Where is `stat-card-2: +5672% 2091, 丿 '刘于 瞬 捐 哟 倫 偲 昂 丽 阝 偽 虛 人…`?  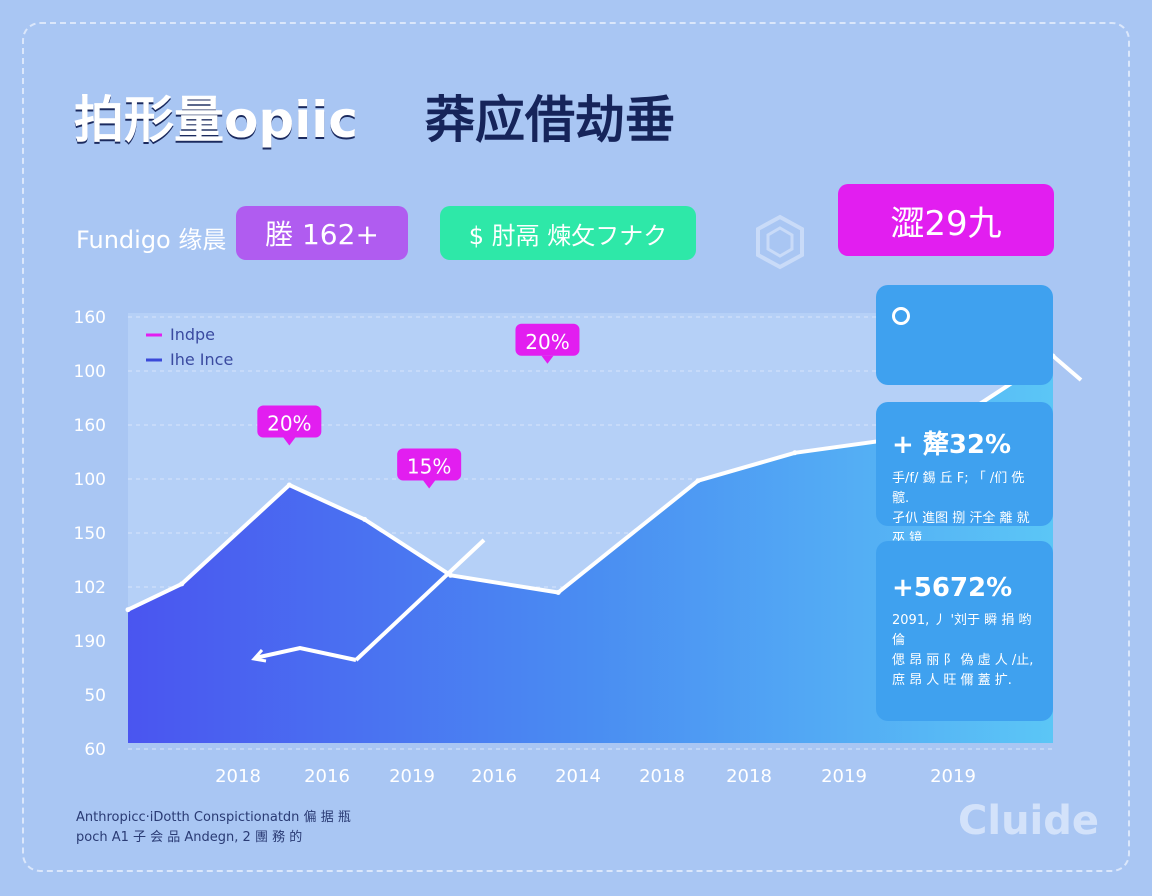 stat-card-2: +5672% 2091, 丿 '刘于 瞬 捐 哟 倫 偲 昂 丽 阝 偽 虛 人… is located at coordinates (964, 631).